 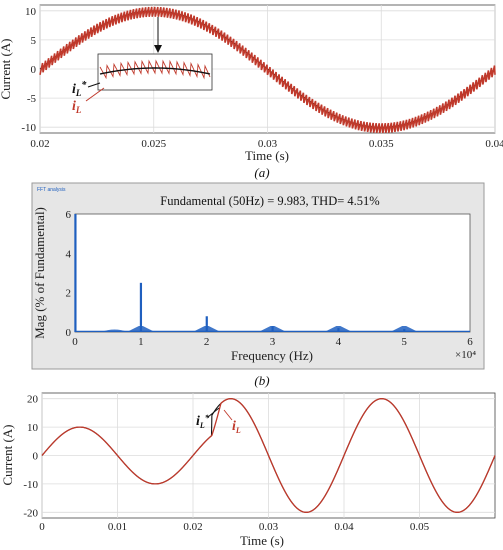 What do you see at coordinates (30, 485) in the screenshot?
I see `y-tick-label-c: -10` at bounding box center [30, 485].